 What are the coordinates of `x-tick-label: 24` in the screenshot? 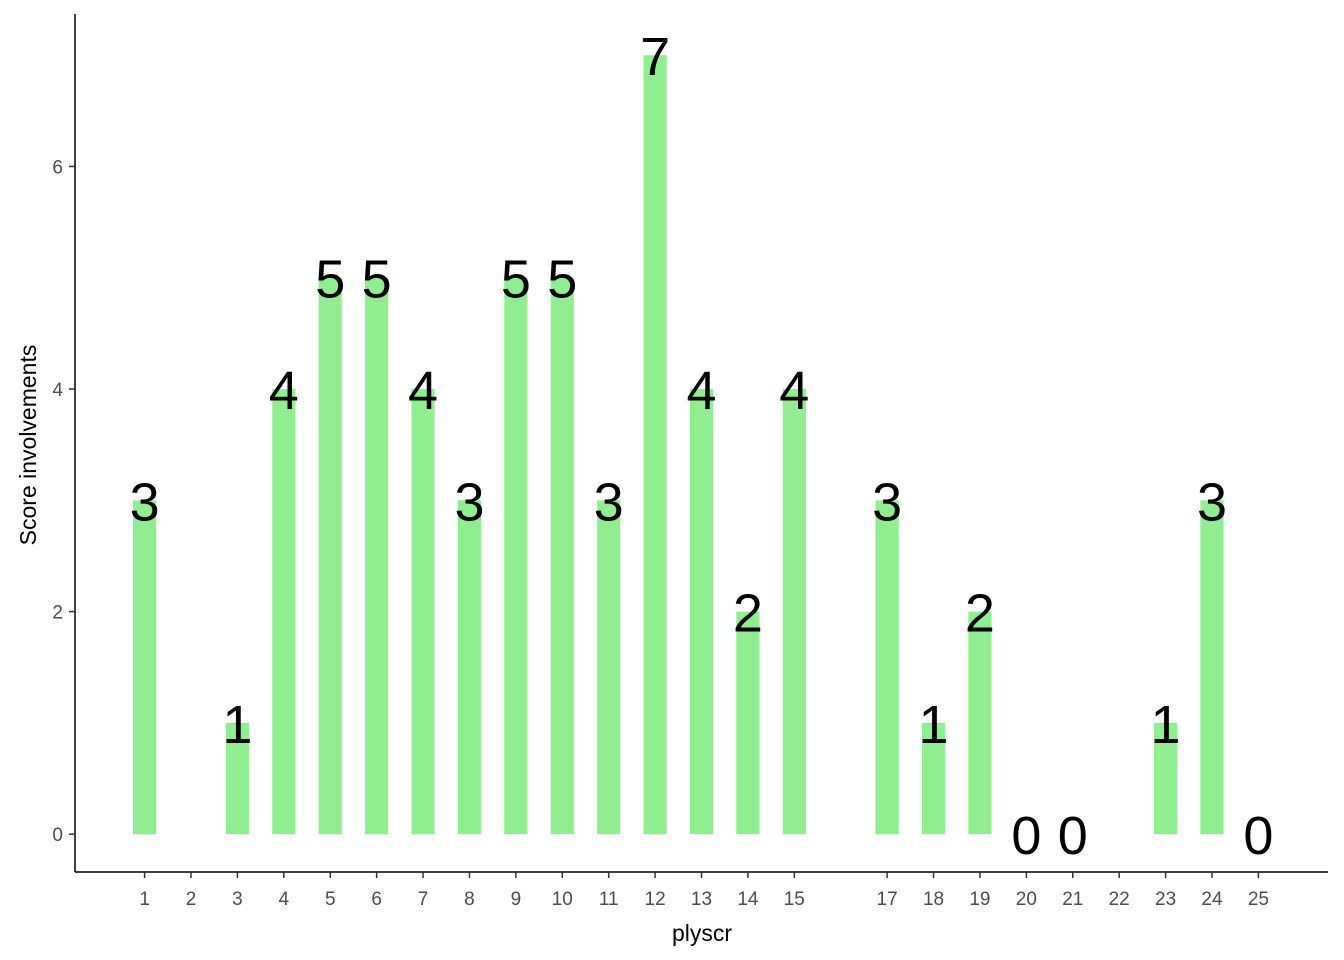 It's located at (1212, 899).